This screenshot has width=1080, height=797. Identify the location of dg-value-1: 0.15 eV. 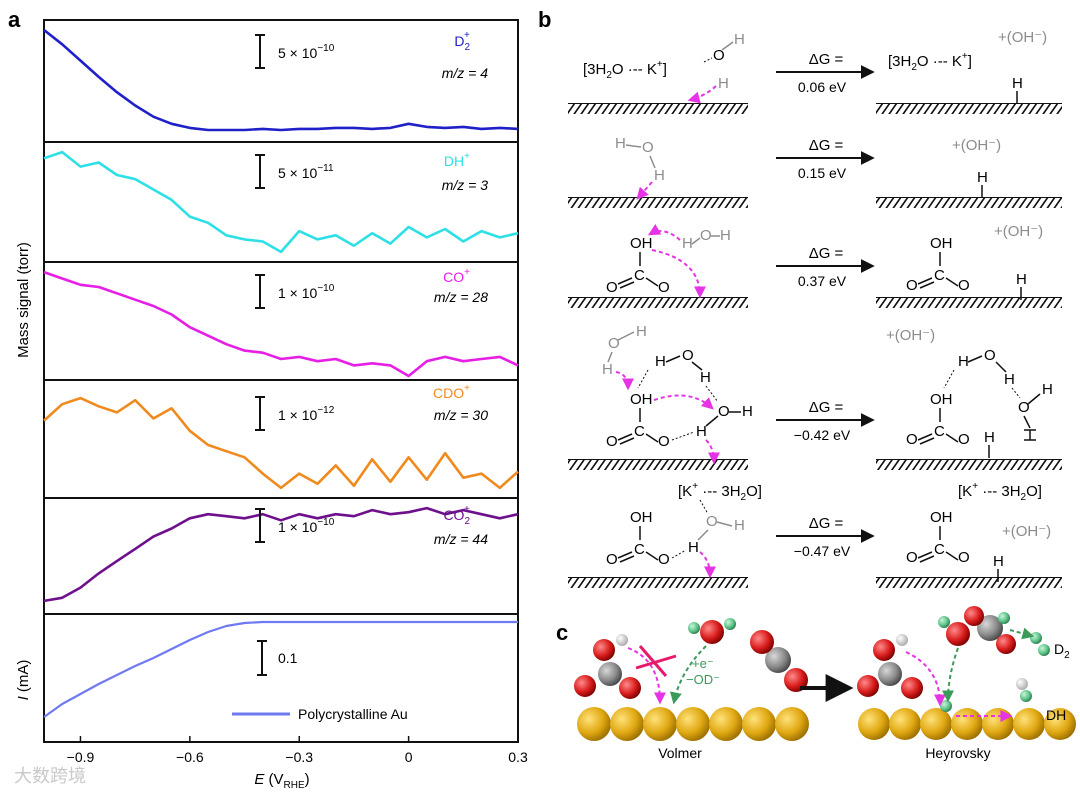
(822, 173).